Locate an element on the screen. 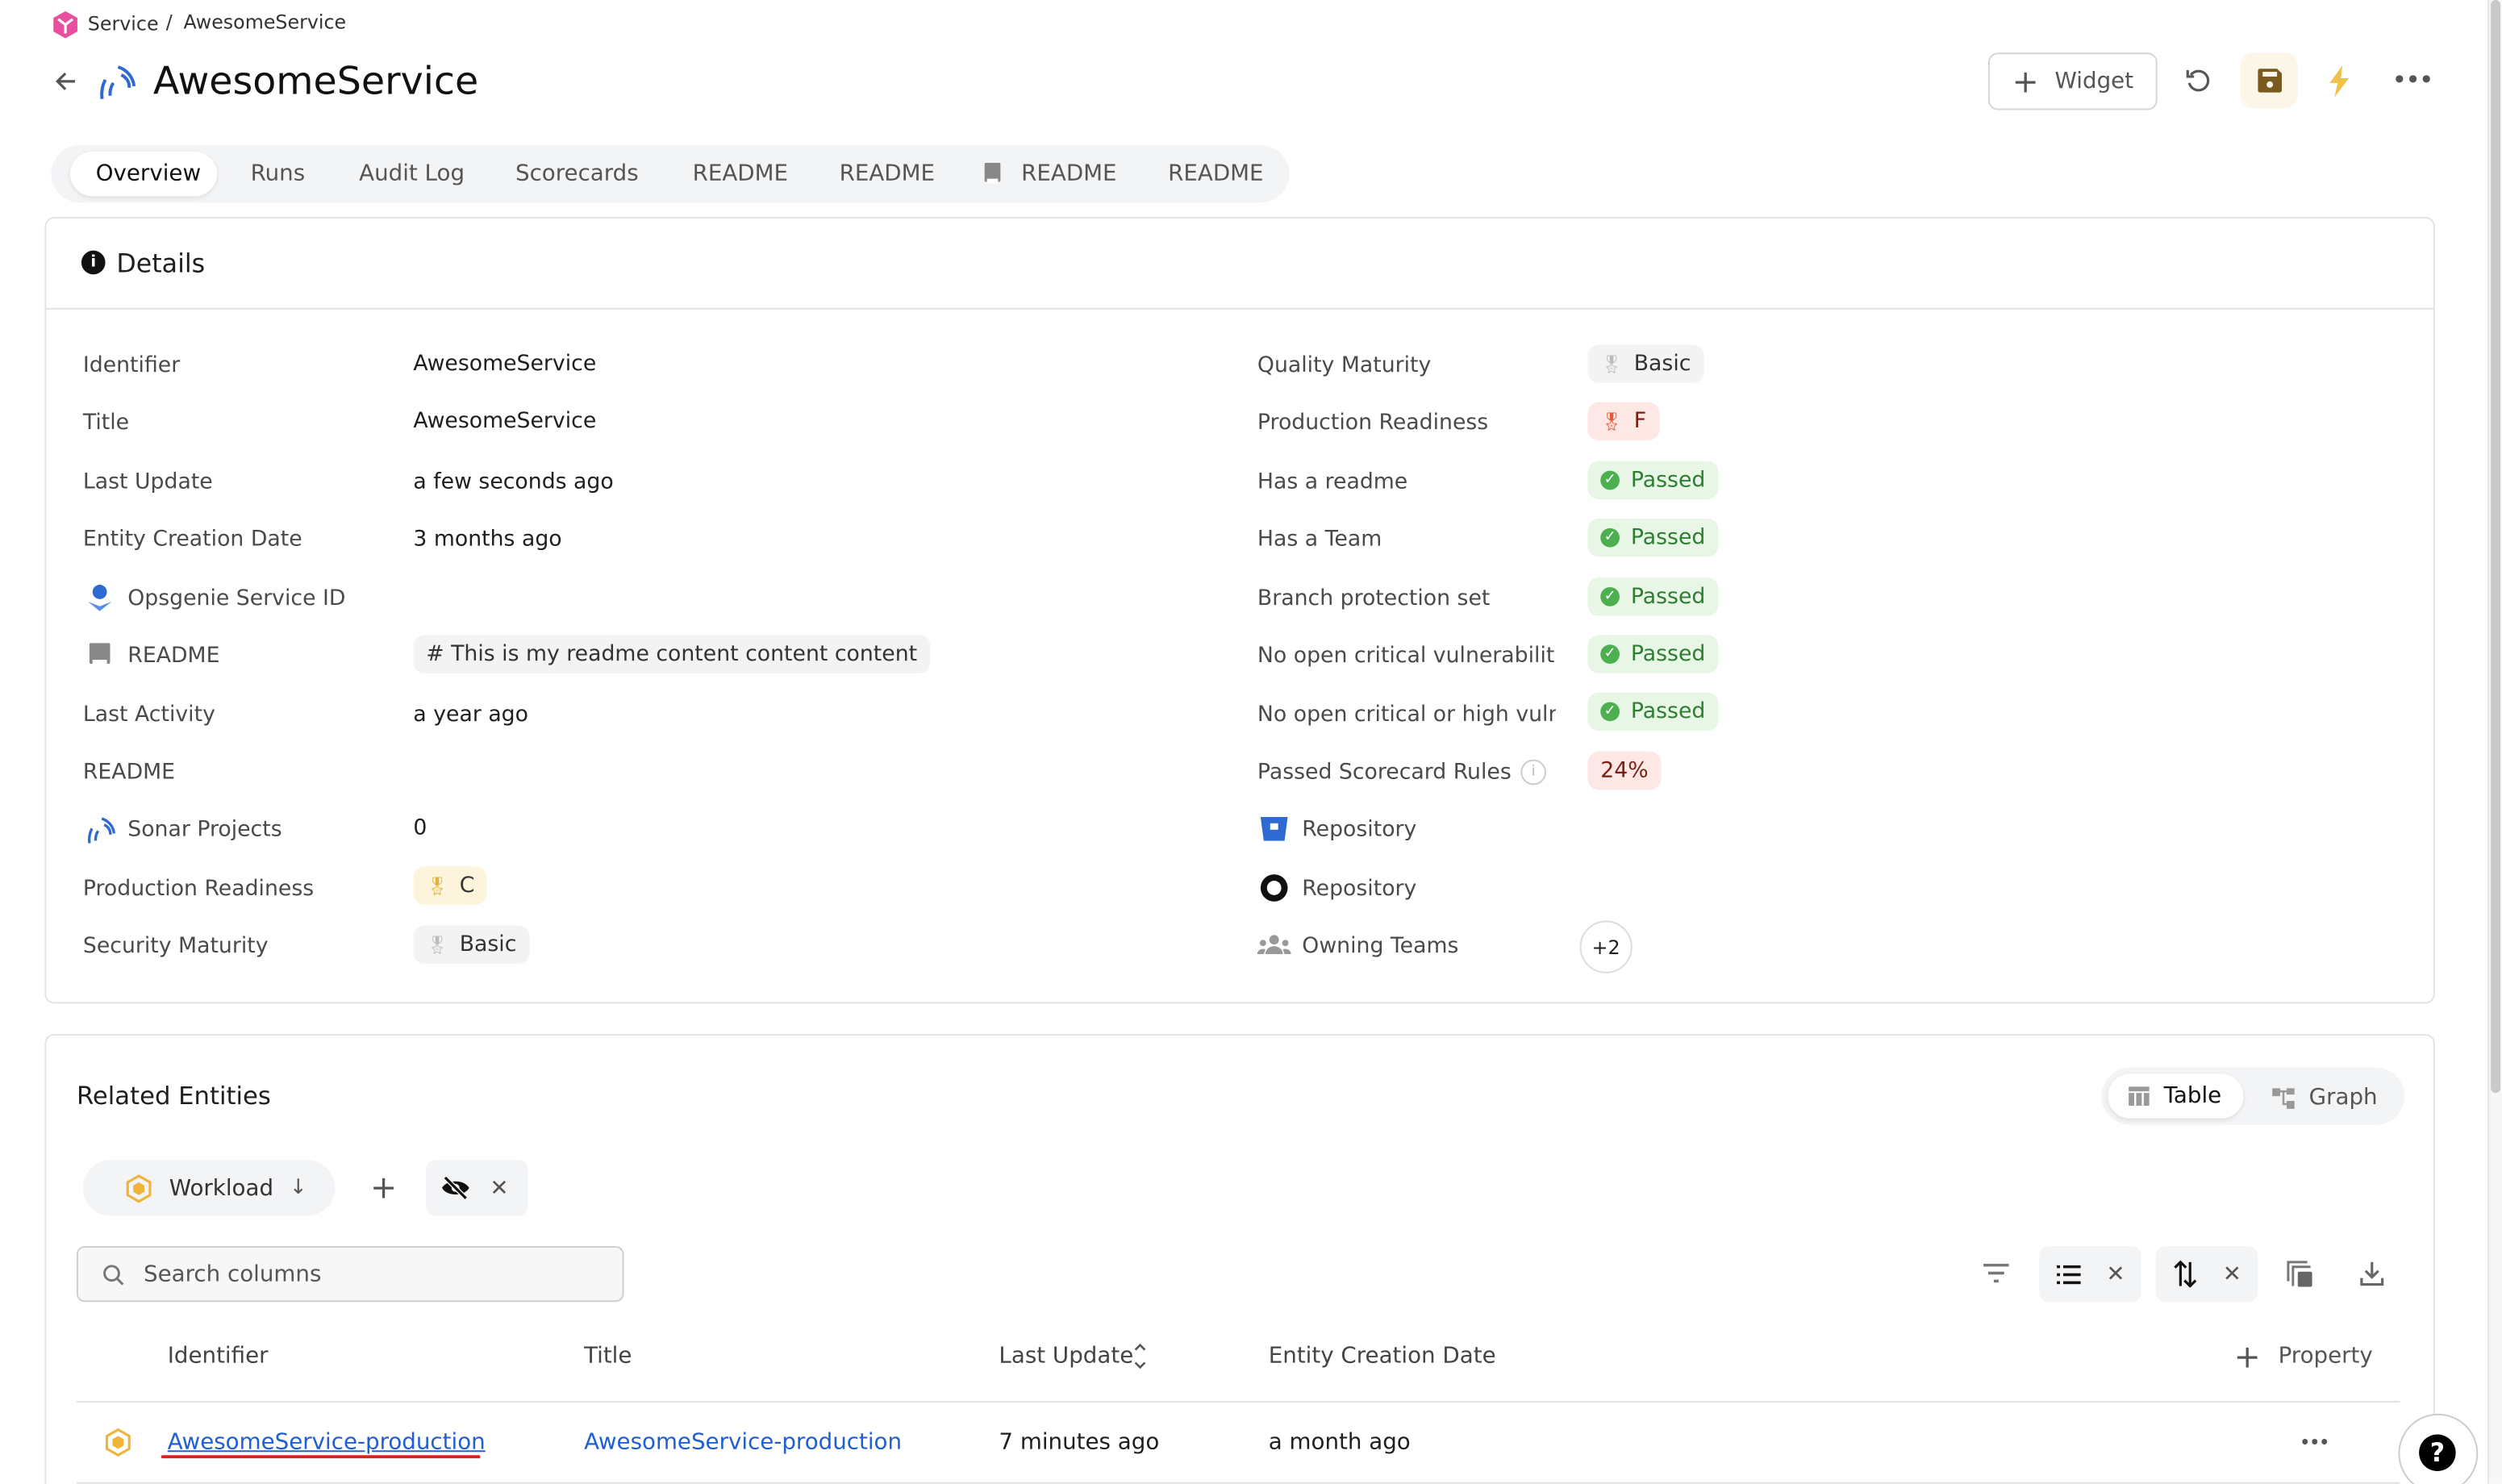 This screenshot has height=1484, width=2502. table-view-button: Table is located at coordinates (2176, 1096).